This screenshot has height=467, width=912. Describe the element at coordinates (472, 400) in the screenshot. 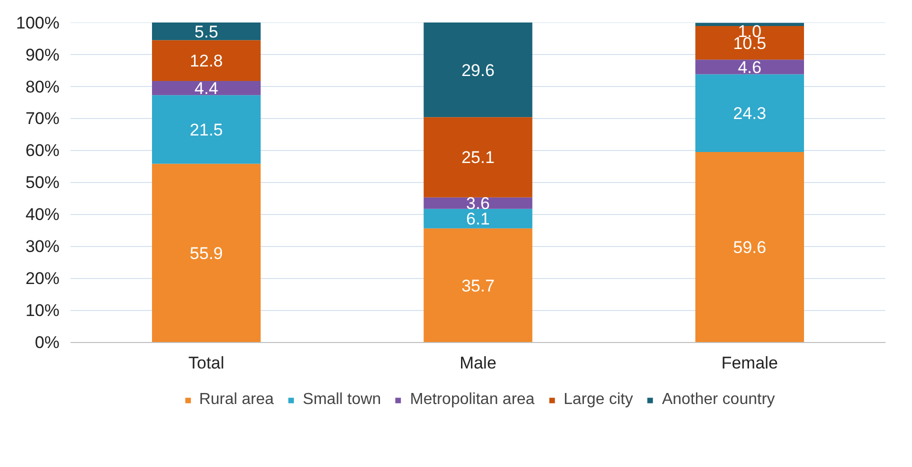

I see `legend-label: Metropolitan area` at that location.